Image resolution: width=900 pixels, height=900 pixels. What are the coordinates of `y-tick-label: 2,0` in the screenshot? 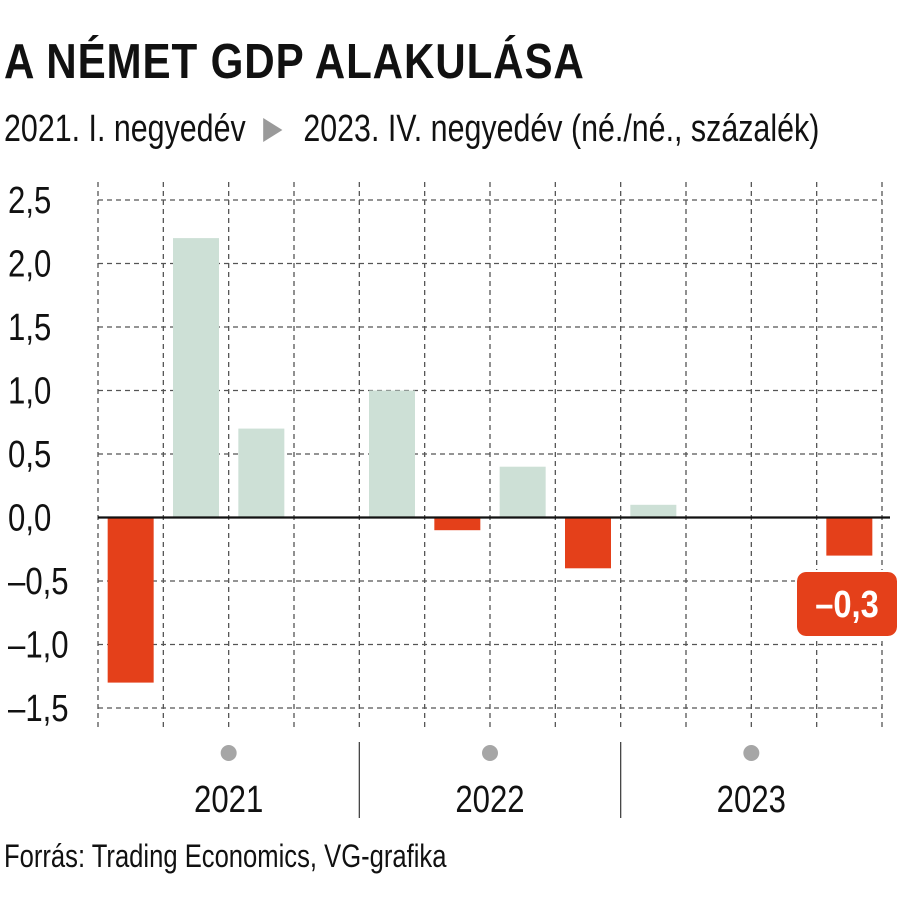 It's located at (29, 265).